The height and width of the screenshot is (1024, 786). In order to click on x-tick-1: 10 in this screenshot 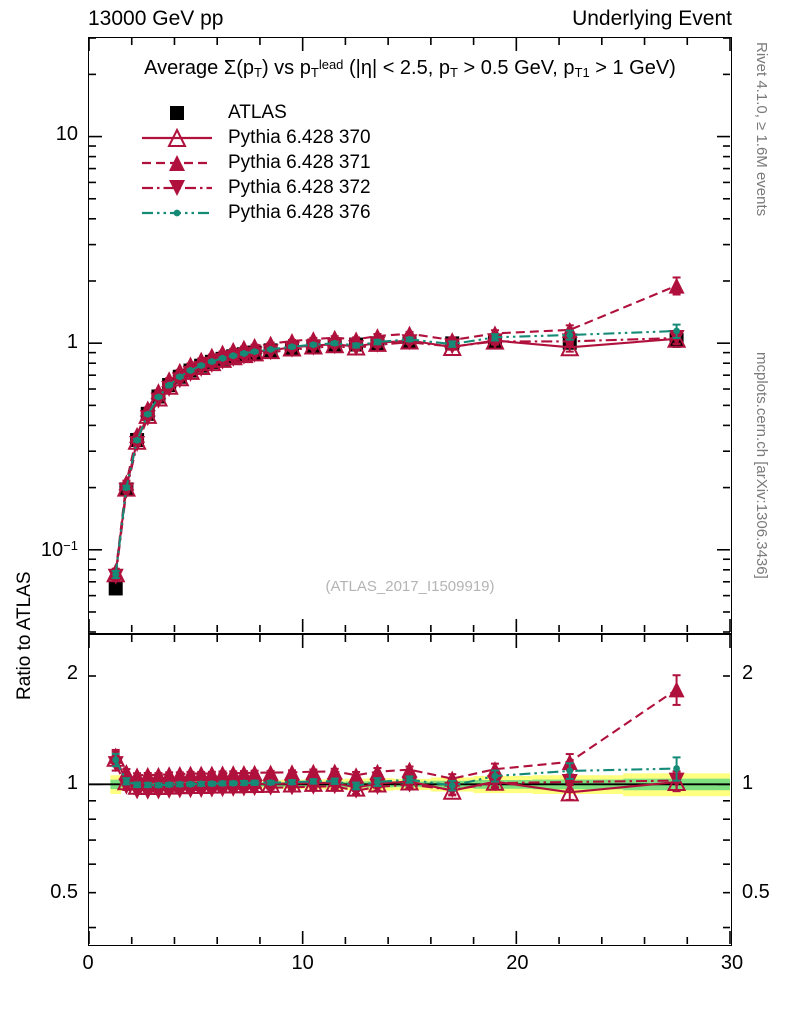, I will do `click(302, 963)`.